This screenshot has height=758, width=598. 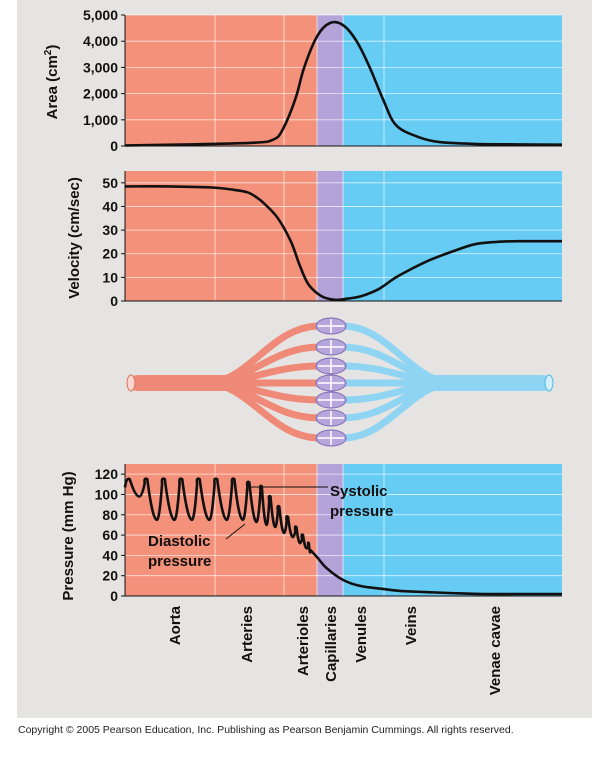 I want to click on pressure-gridlines, so click(x=343, y=530).